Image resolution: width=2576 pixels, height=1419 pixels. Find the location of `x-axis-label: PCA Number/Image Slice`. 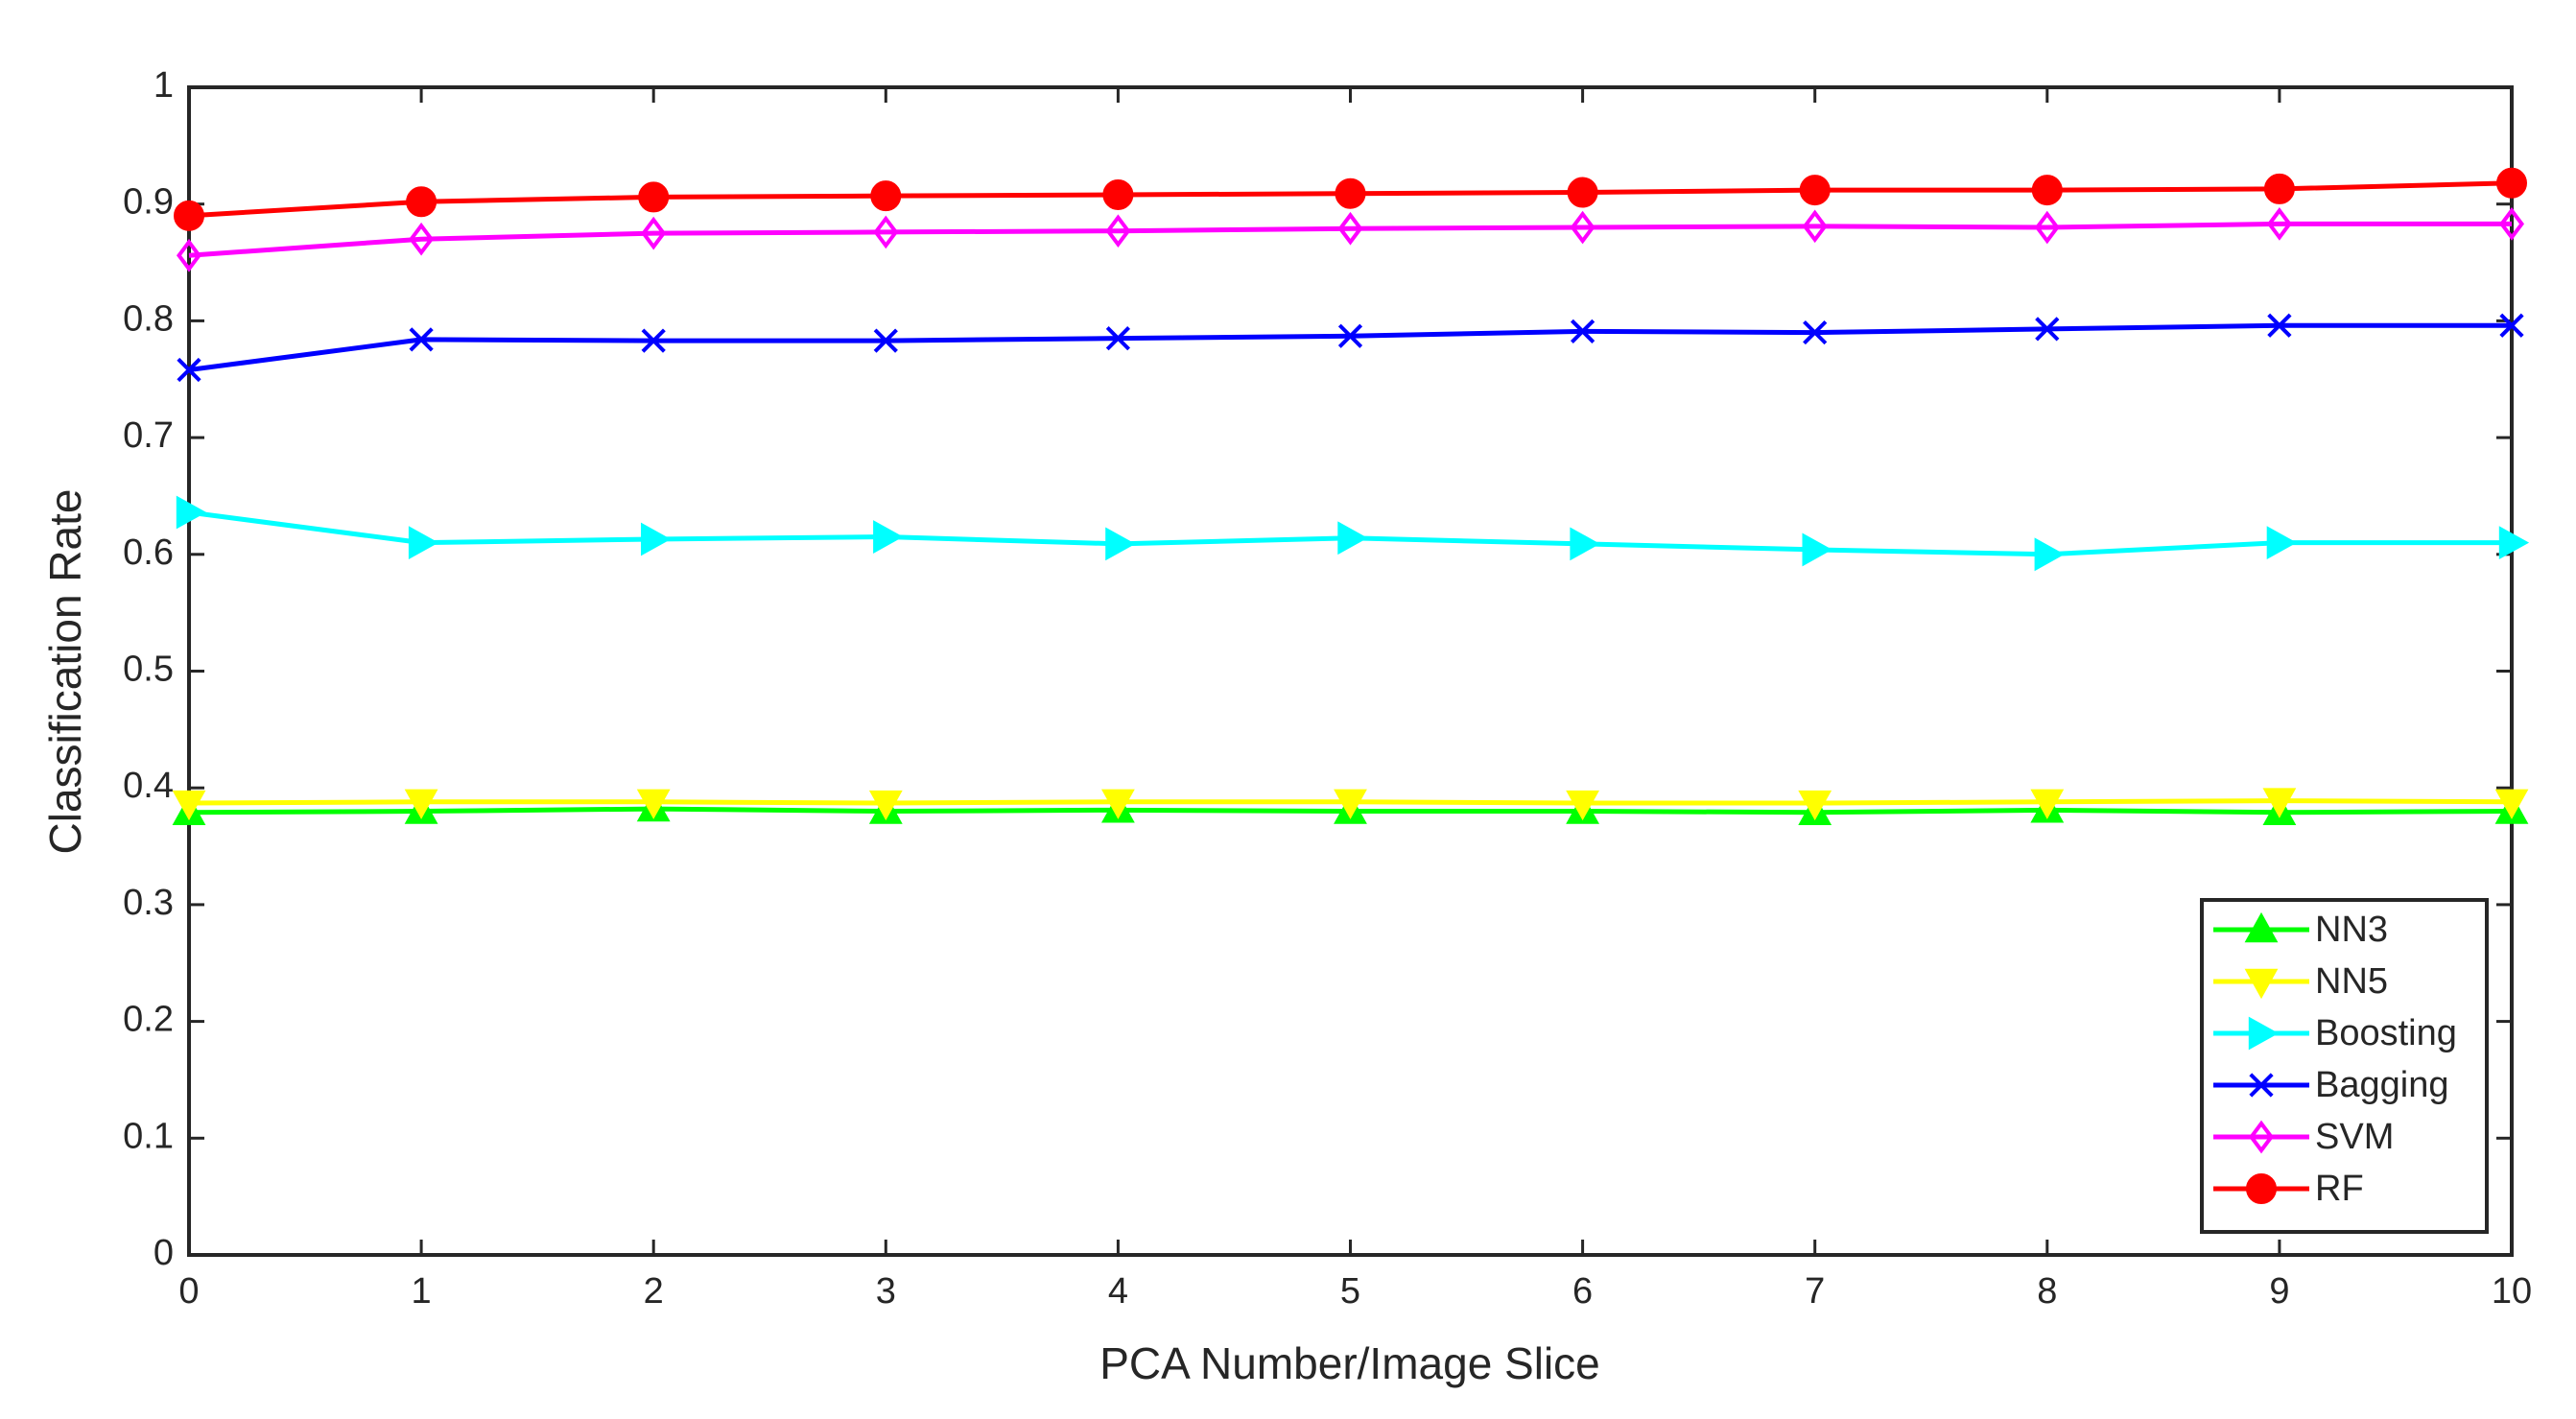

x-axis-label: PCA Number/Image Slice is located at coordinates (1350, 1363).